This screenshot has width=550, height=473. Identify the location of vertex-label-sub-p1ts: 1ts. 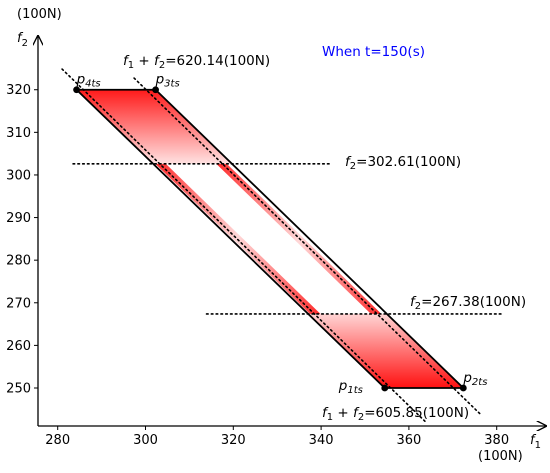
(355, 390).